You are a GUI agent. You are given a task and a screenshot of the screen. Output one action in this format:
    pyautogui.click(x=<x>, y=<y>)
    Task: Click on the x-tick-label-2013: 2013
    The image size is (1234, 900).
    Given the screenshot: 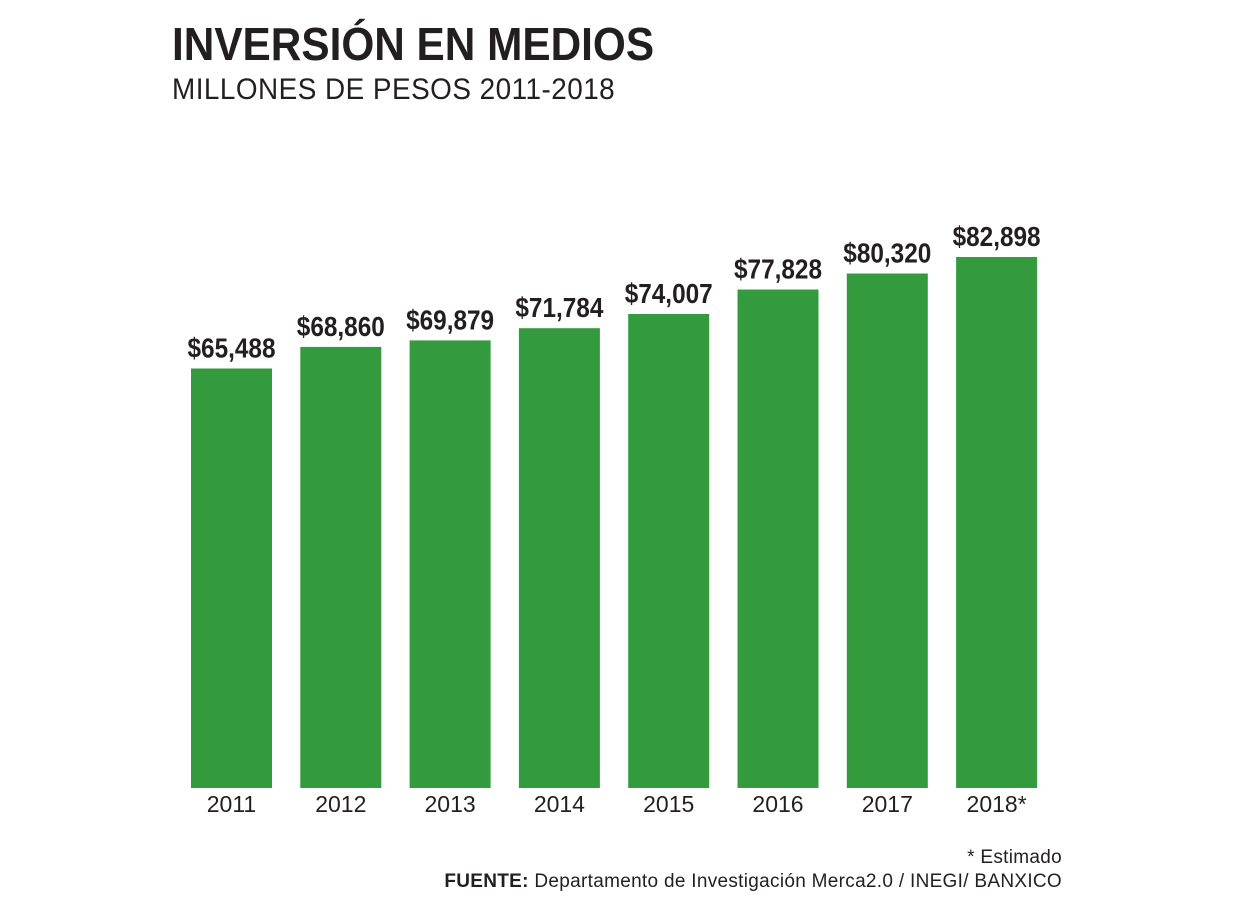 What is the action you would take?
    pyautogui.click(x=450, y=804)
    